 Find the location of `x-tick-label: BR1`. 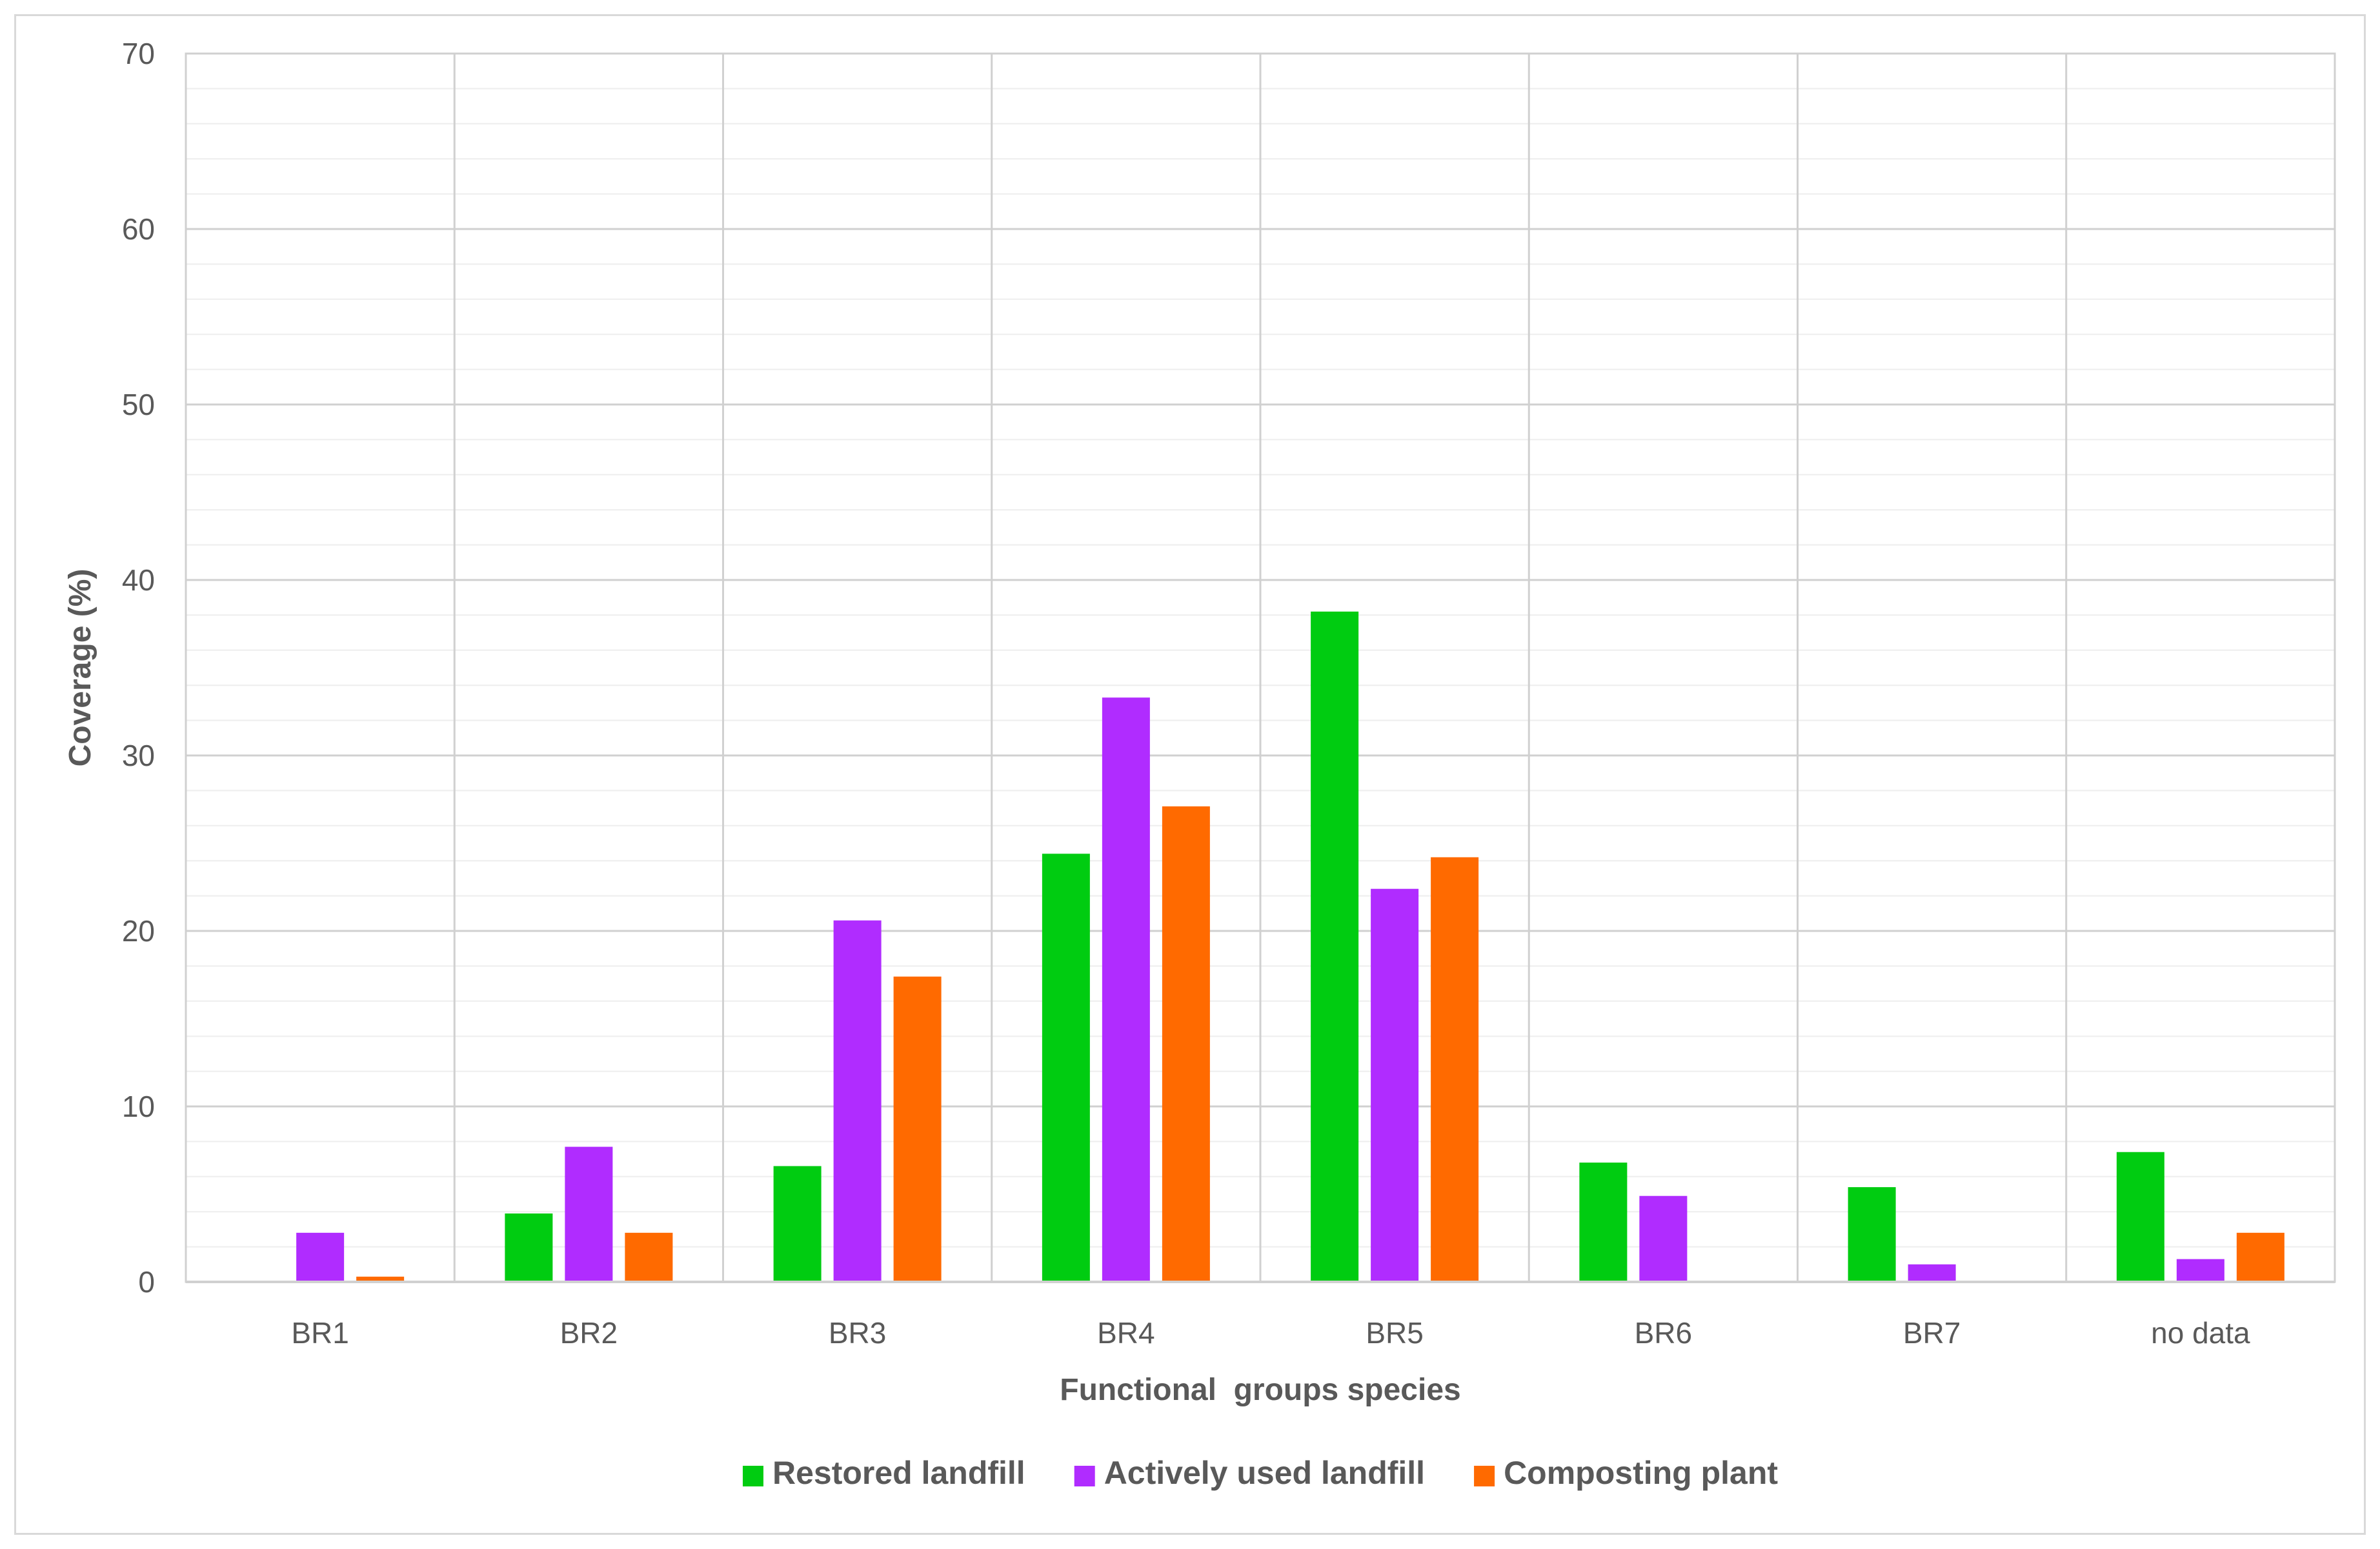

x-tick-label: BR1 is located at coordinates (319, 1333).